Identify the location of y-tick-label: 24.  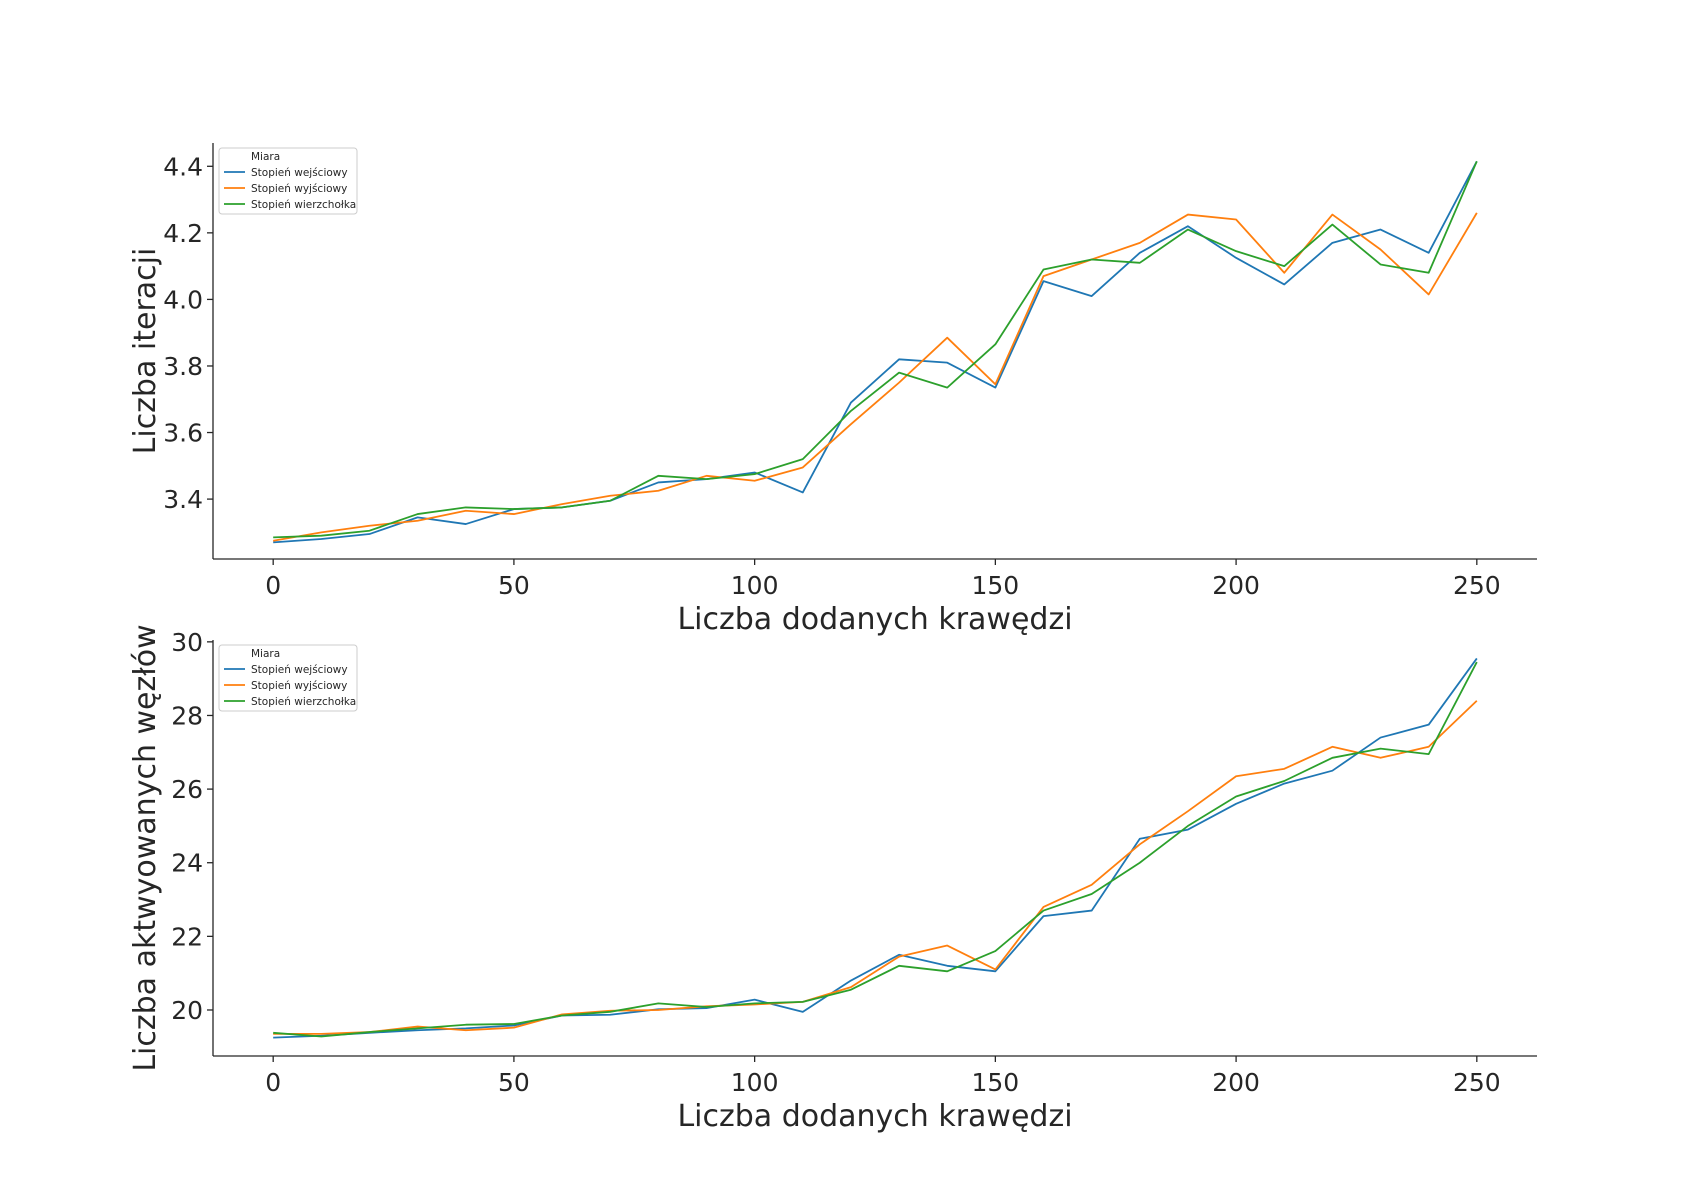
(187, 863).